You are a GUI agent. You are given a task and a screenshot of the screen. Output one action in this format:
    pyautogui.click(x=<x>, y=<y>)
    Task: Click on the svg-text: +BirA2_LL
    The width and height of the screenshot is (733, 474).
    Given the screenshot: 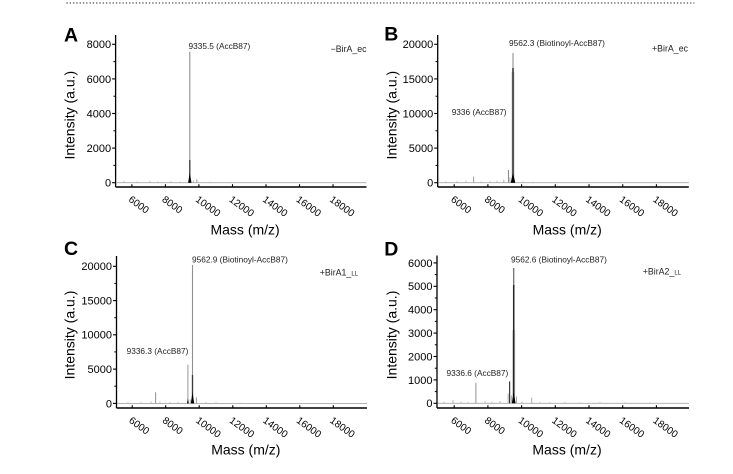 What is the action you would take?
    pyautogui.click(x=662, y=272)
    